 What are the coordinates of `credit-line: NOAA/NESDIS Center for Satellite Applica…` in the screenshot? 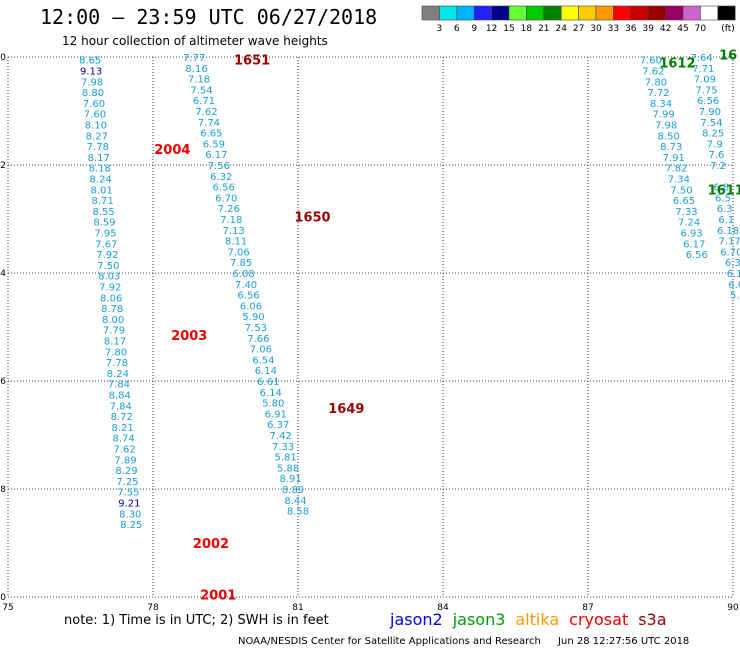 It's located at (470, 641).